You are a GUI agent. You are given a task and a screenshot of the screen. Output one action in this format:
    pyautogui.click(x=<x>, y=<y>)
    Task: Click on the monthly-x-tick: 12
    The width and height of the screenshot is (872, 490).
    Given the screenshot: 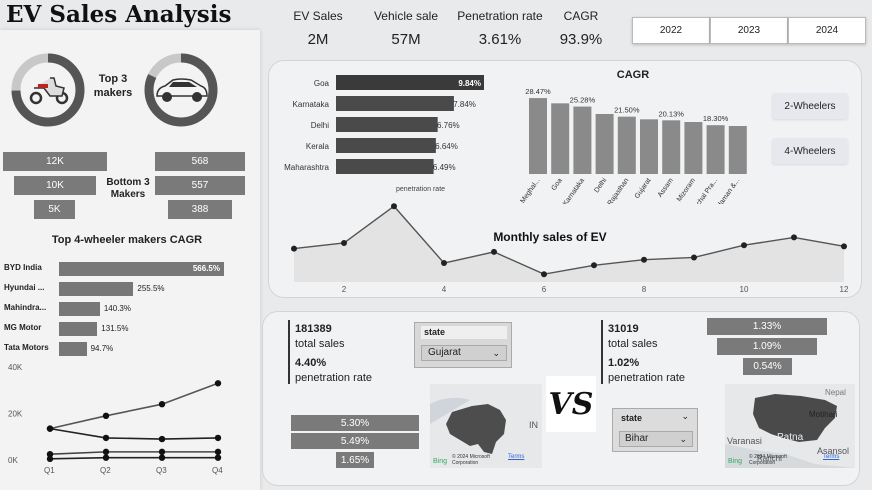 What is the action you would take?
    pyautogui.click(x=844, y=289)
    